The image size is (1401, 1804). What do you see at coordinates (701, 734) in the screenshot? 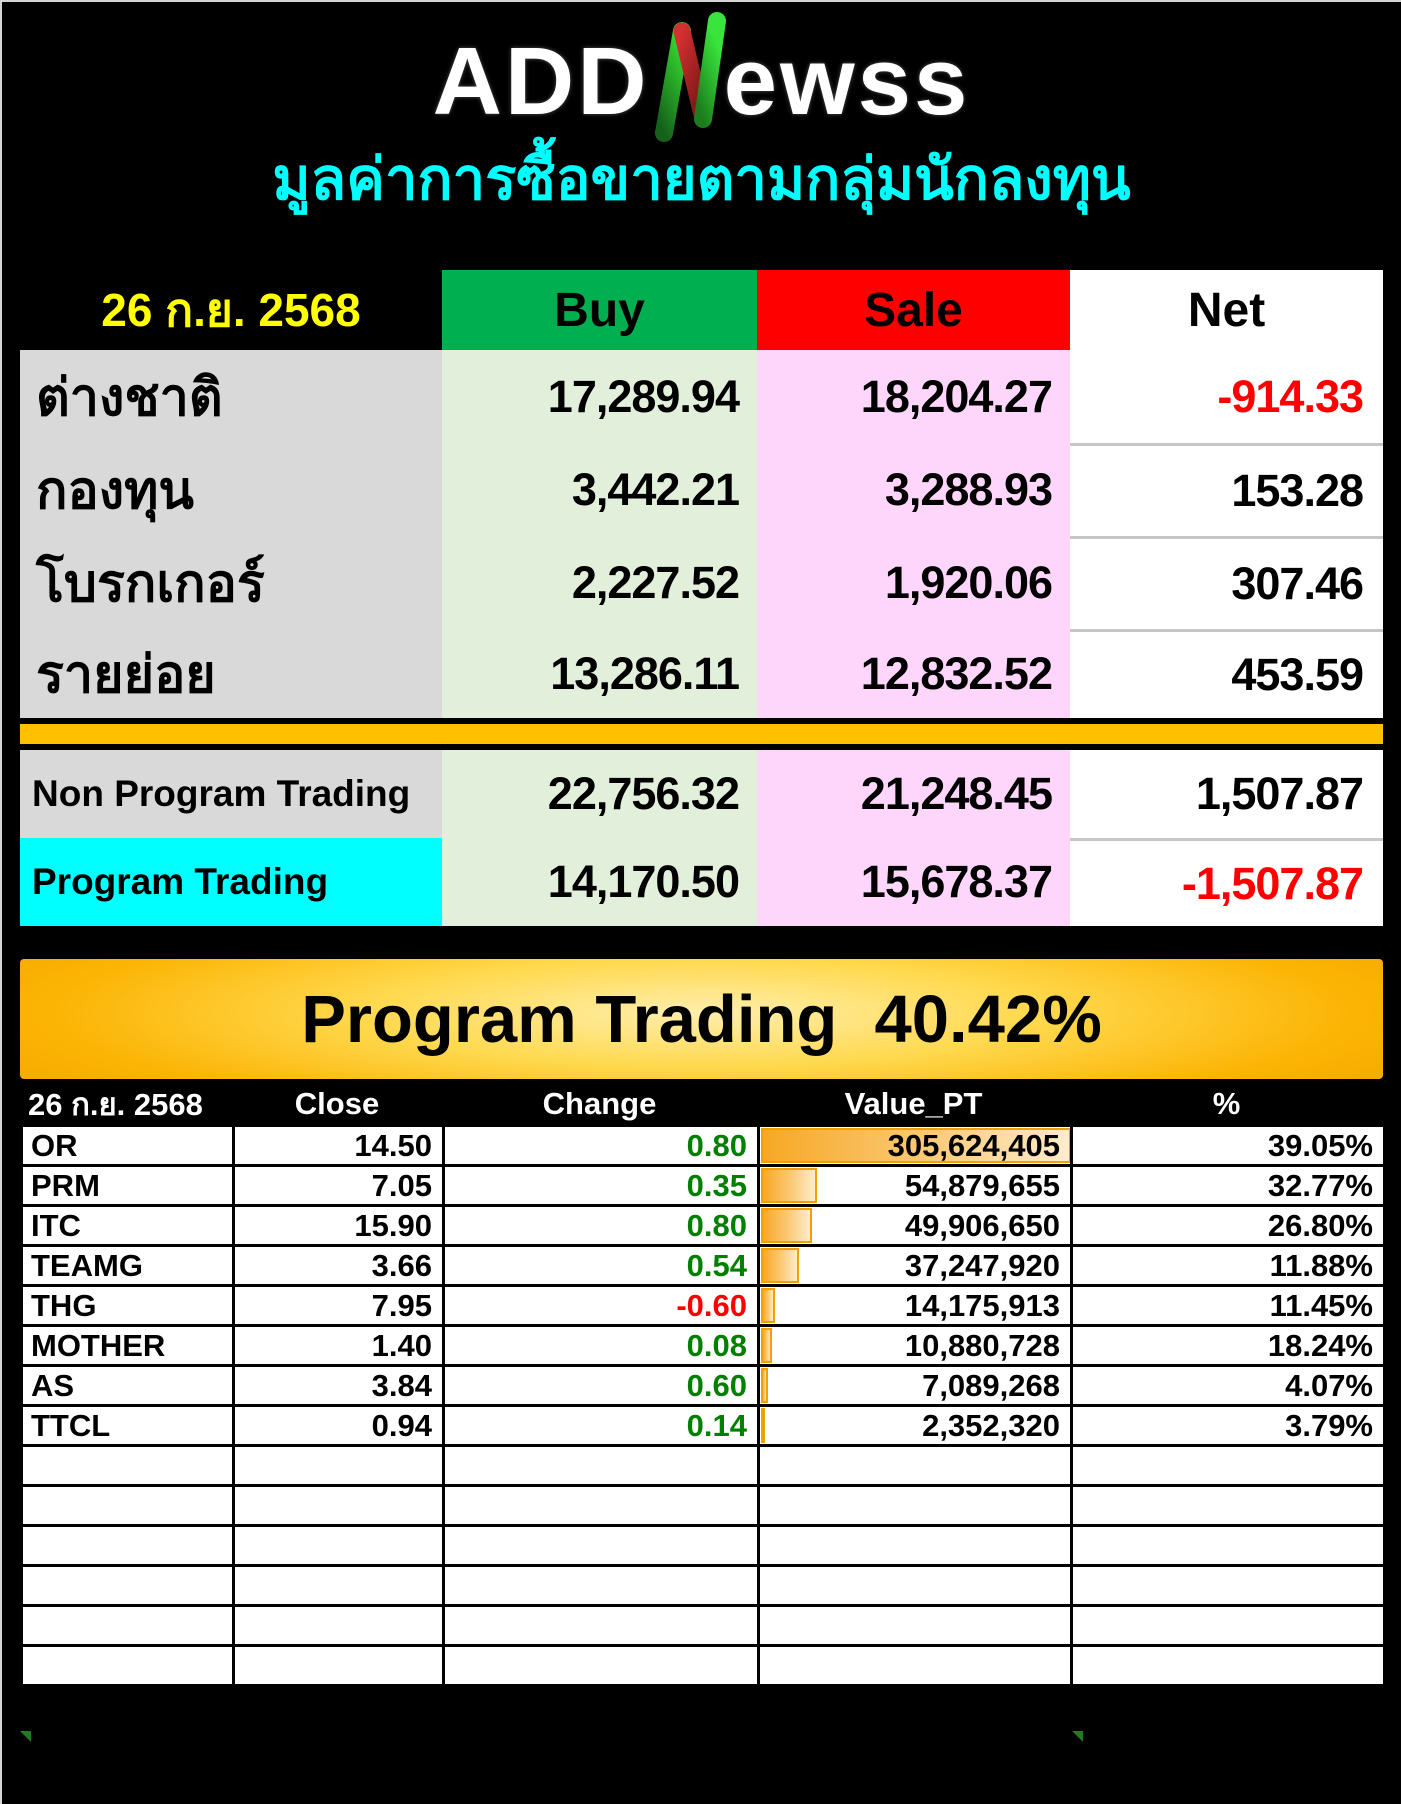
I see `orange-divider` at bounding box center [701, 734].